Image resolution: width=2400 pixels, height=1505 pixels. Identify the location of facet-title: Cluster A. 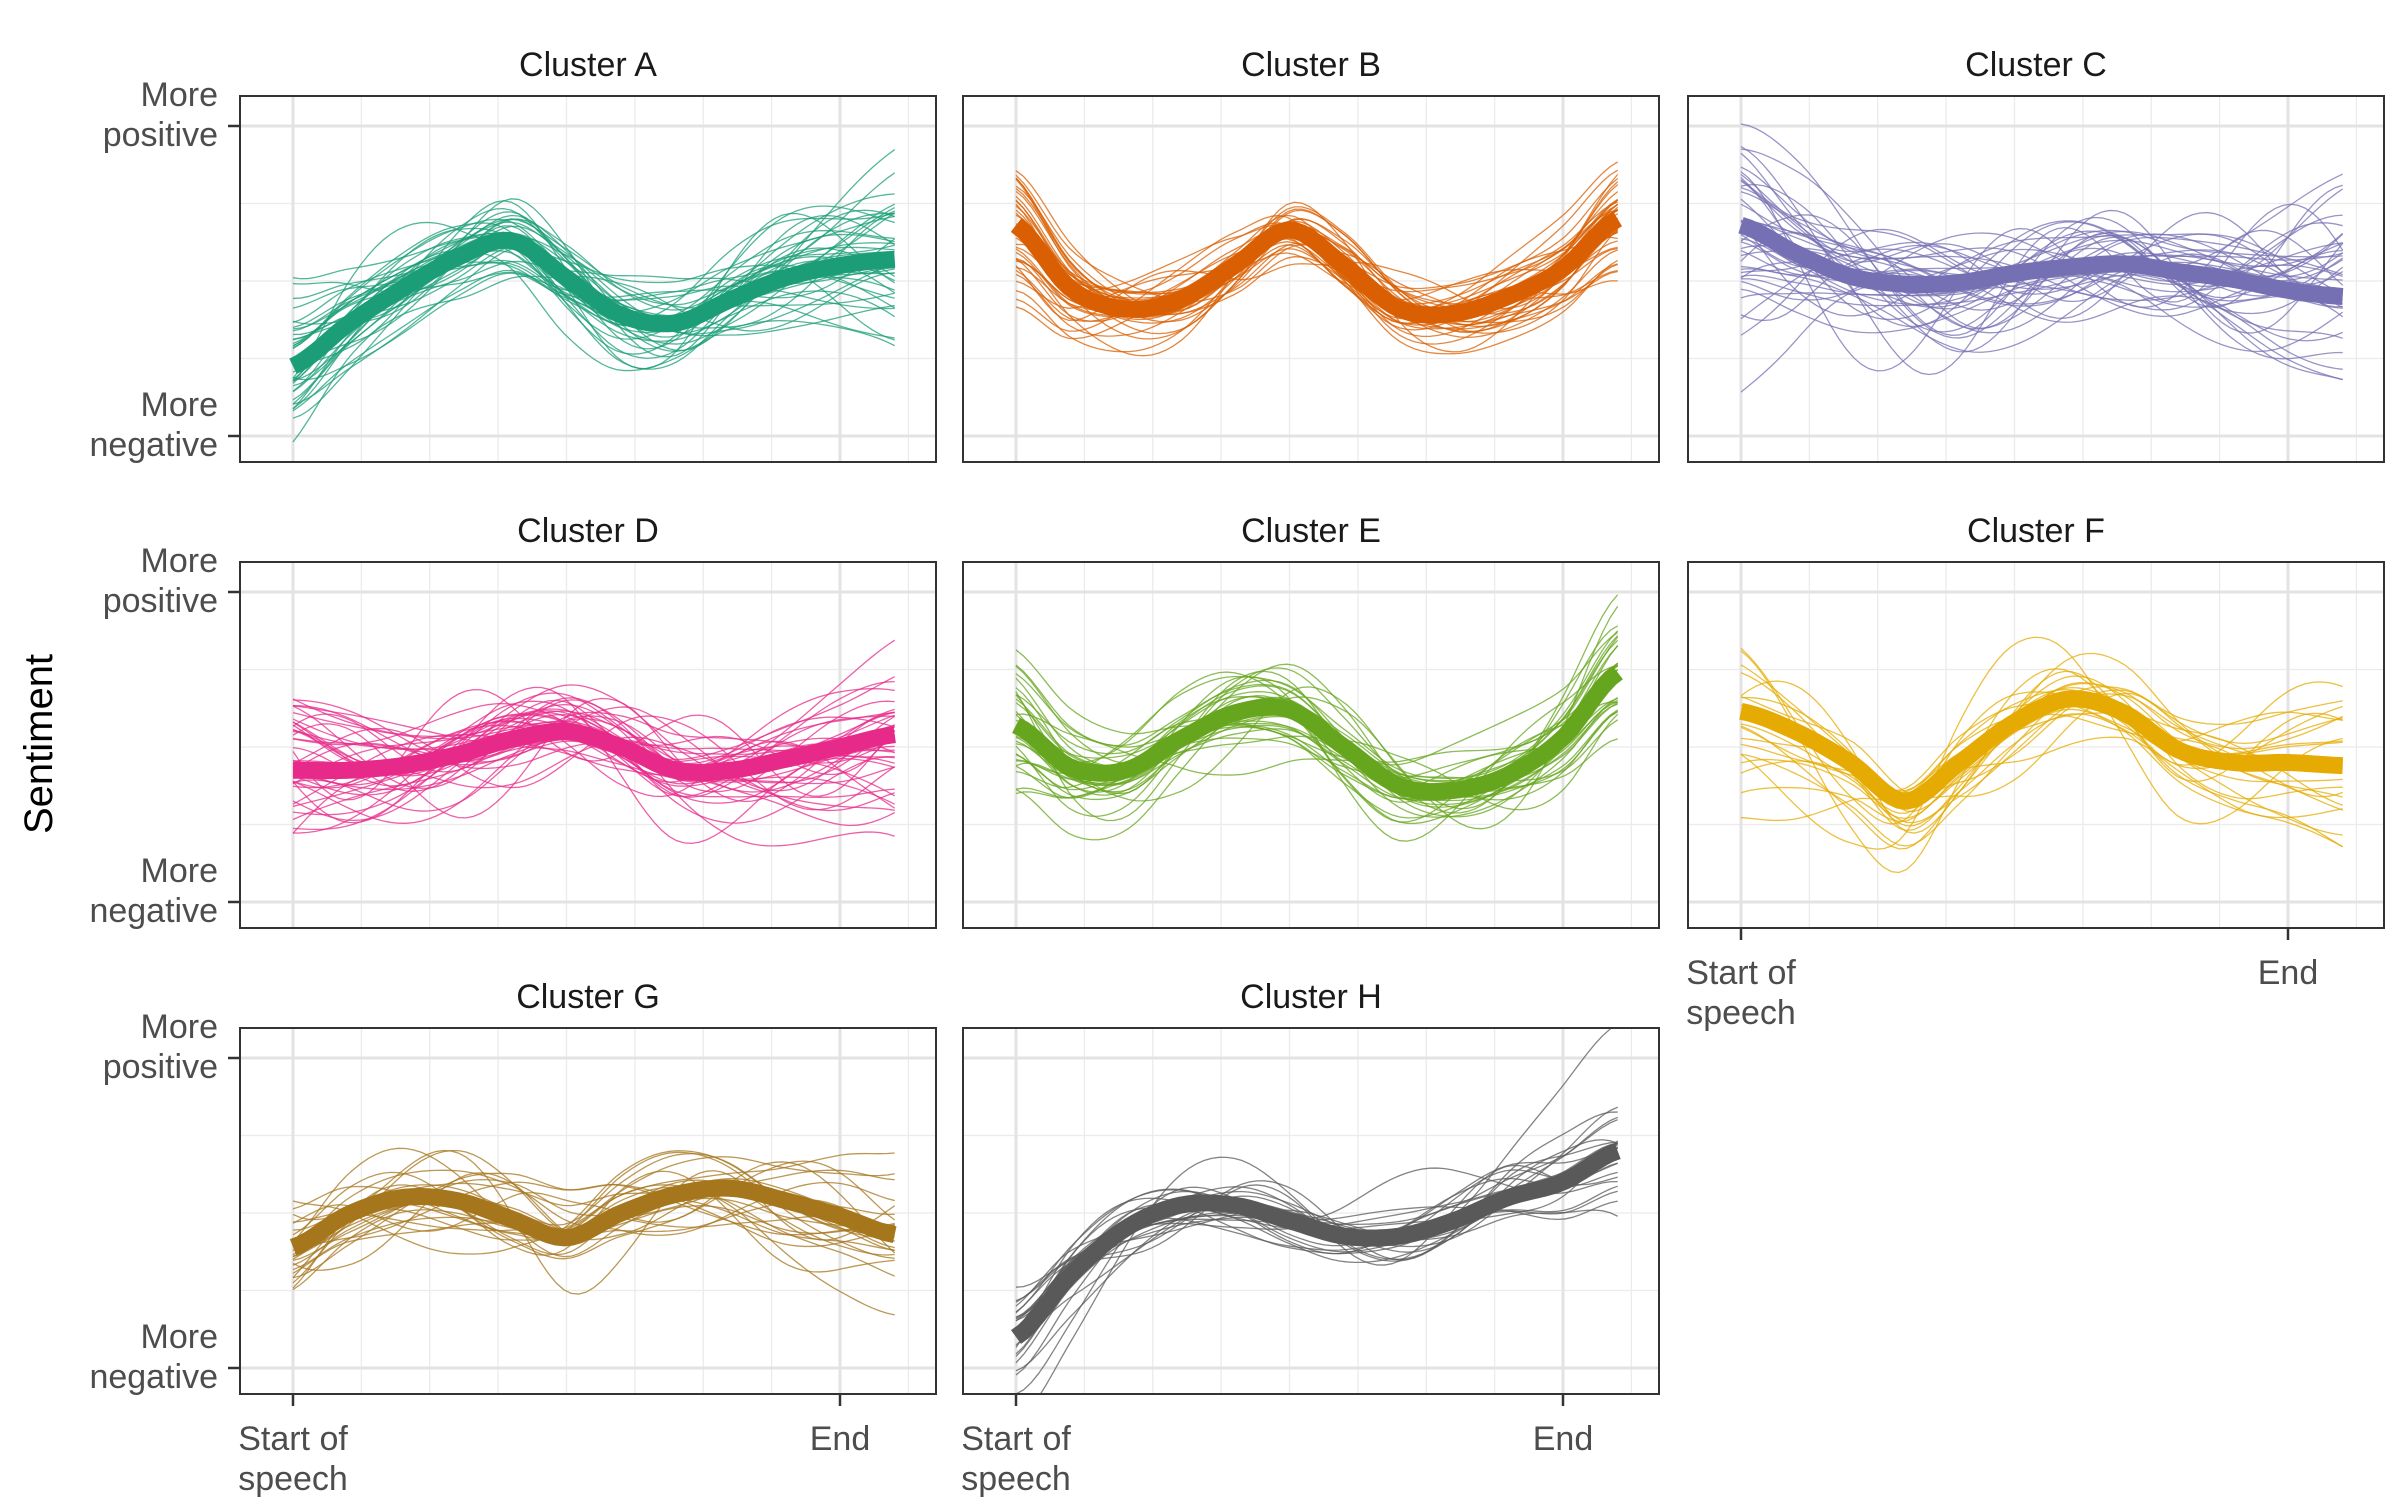
(588, 65).